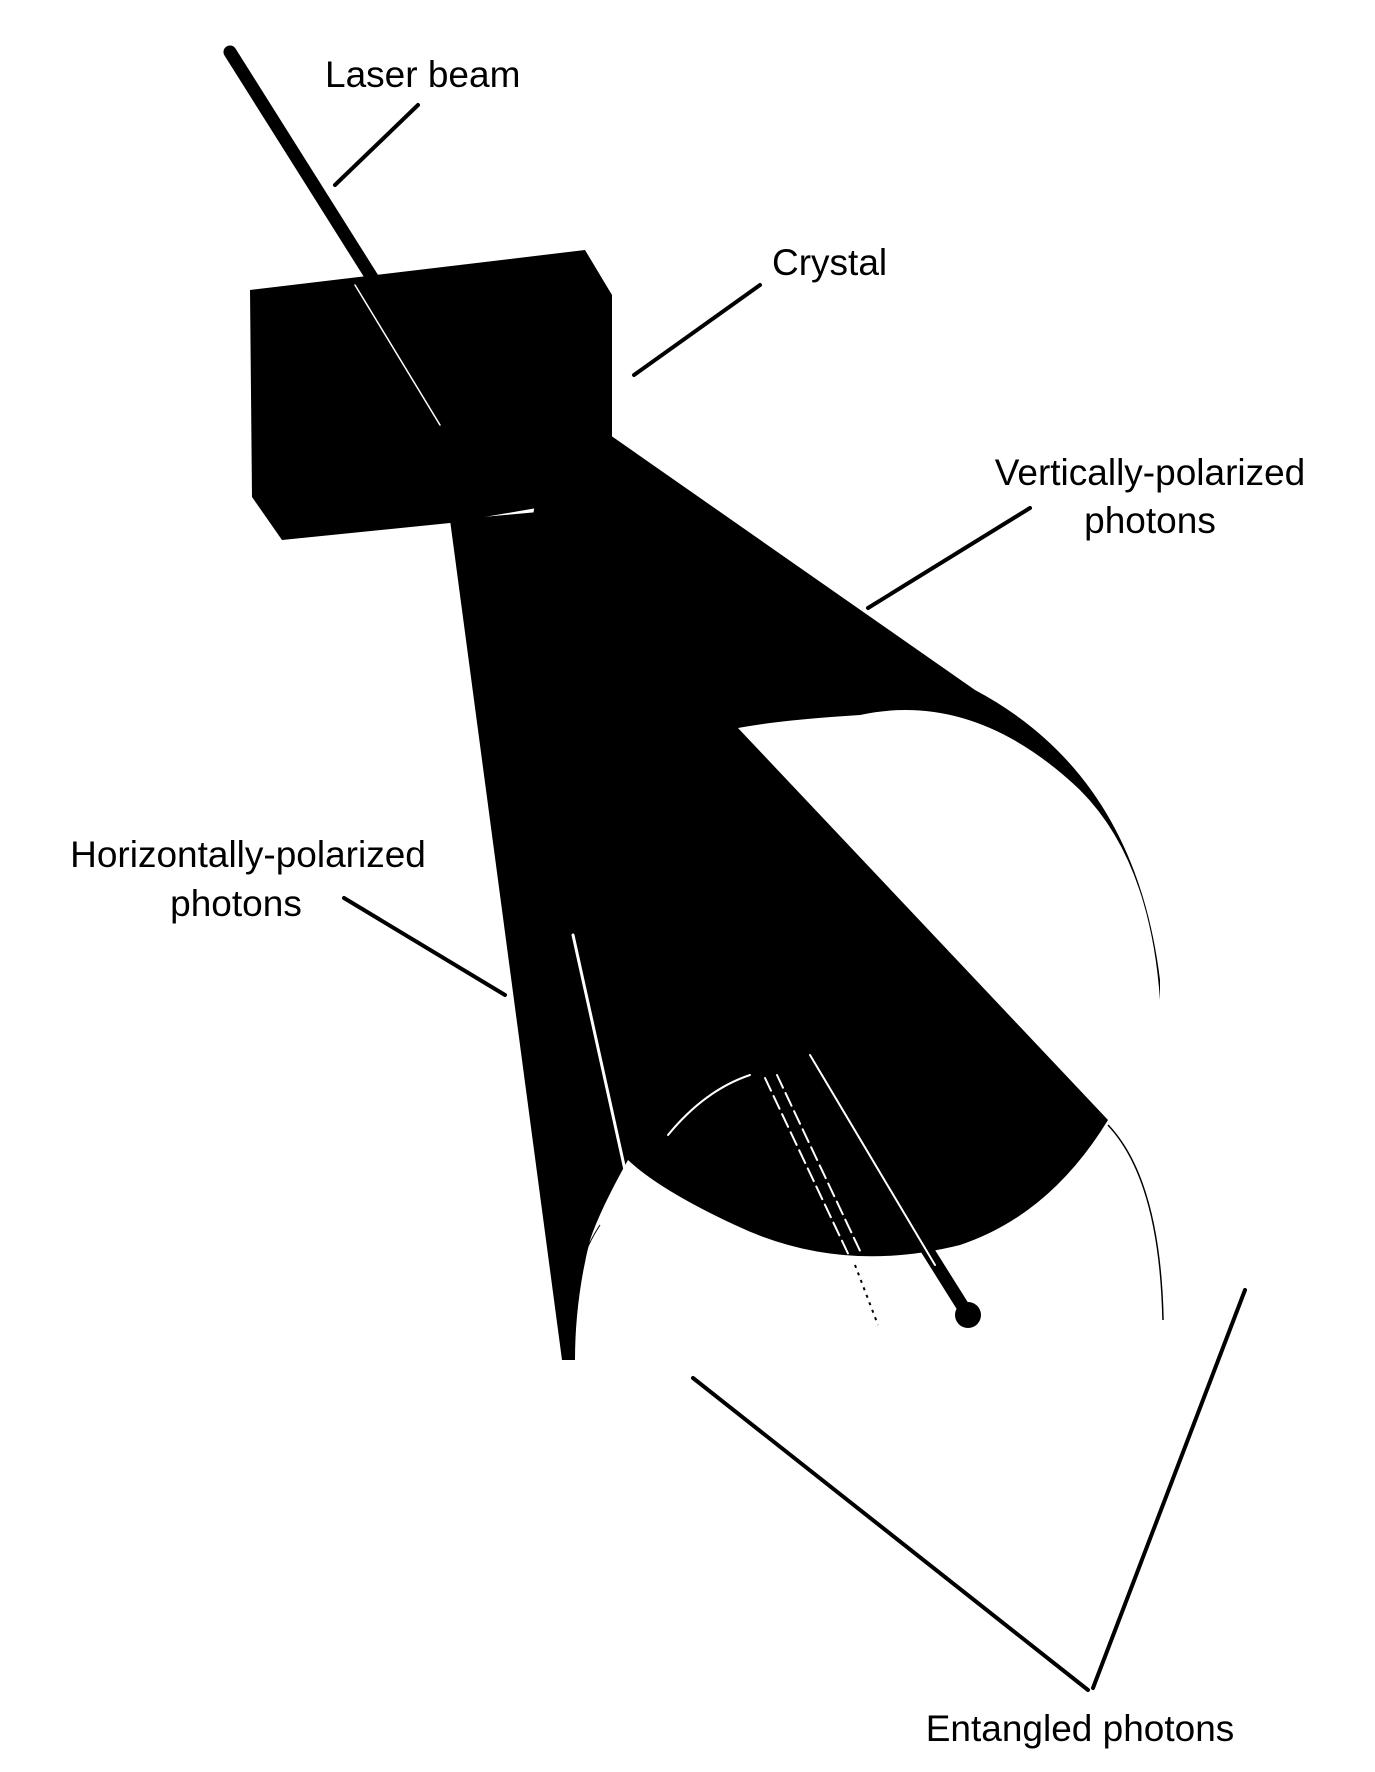 The height and width of the screenshot is (1772, 1375). I want to click on entangled-leader-right, so click(1169, 1489).